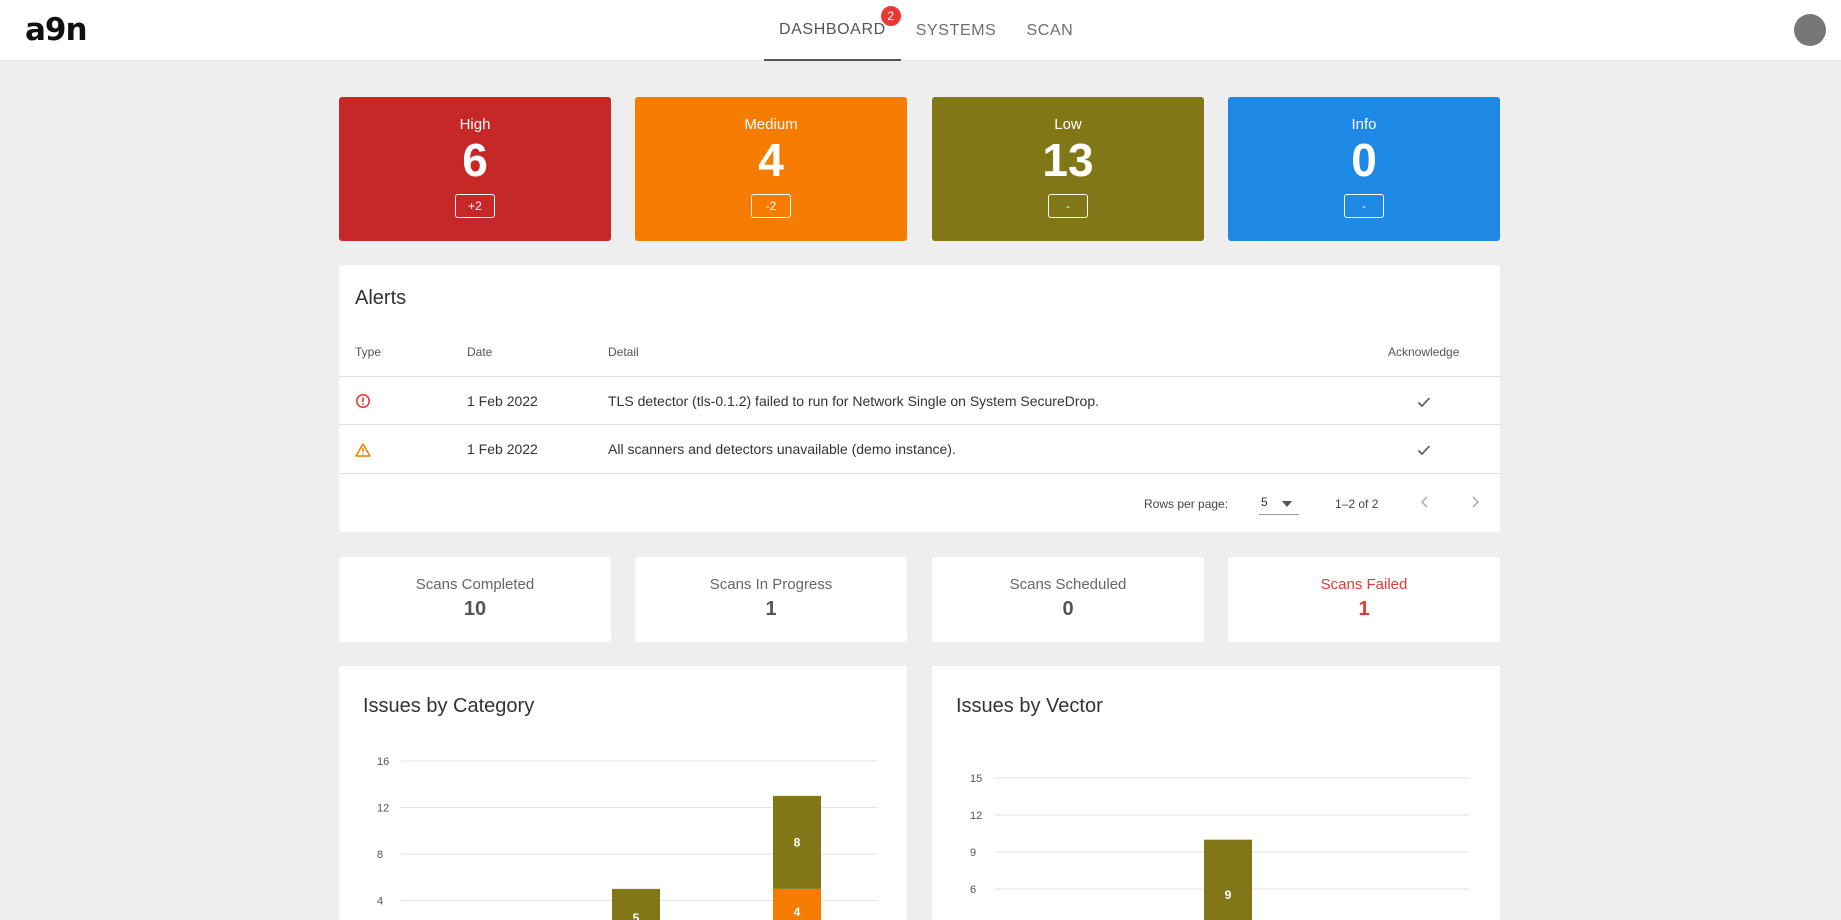 This screenshot has height=920, width=1841. I want to click on warning-triangle-icon, so click(363, 450).